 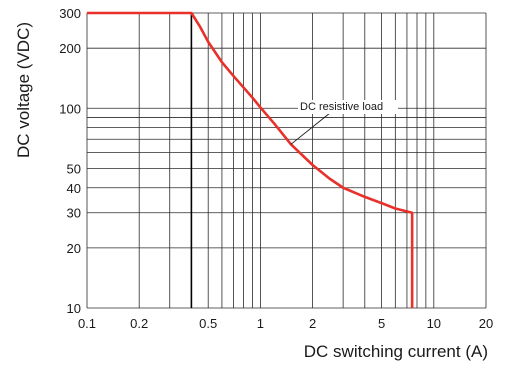 What do you see at coordinates (74, 248) in the screenshot?
I see `y-tick-label: 20` at bounding box center [74, 248].